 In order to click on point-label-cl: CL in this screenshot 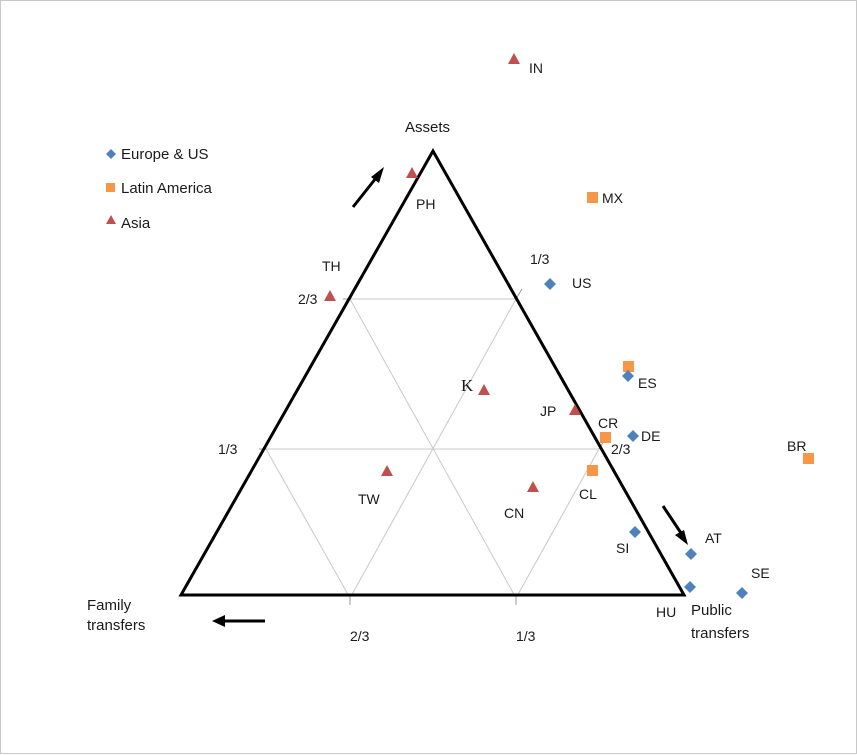, I will do `click(588, 494)`.